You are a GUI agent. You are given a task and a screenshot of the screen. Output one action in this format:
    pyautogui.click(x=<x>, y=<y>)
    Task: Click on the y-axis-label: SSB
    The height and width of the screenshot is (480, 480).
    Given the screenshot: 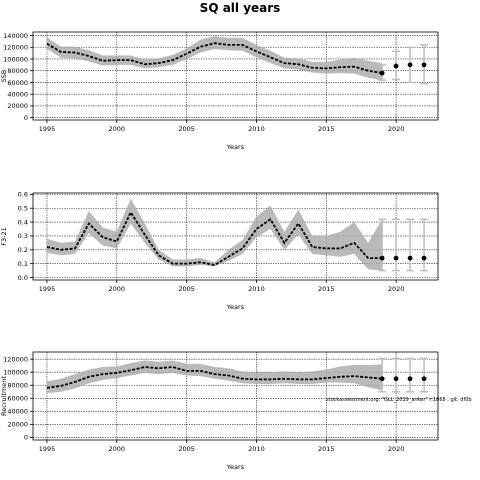 What is the action you would take?
    pyautogui.click(x=4, y=76)
    